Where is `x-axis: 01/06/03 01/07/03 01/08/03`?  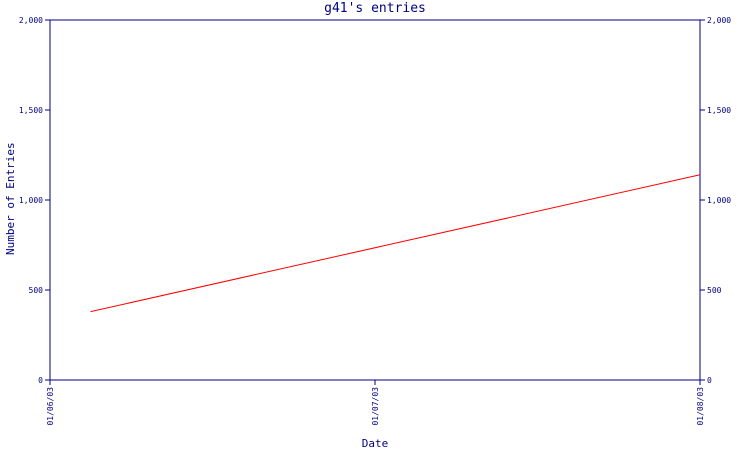 x-axis: 01/06/03 01/07/03 01/08/03 is located at coordinates (375, 403).